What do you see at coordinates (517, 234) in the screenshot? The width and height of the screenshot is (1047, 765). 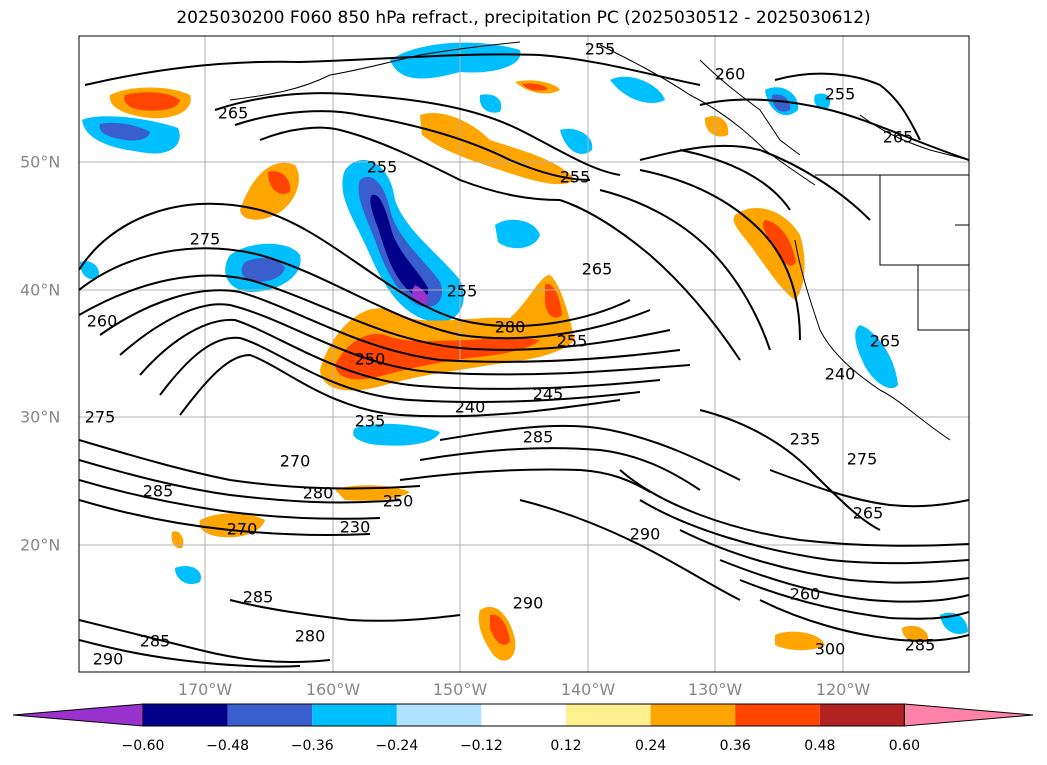 I see `neg-anomaly-north2` at bounding box center [517, 234].